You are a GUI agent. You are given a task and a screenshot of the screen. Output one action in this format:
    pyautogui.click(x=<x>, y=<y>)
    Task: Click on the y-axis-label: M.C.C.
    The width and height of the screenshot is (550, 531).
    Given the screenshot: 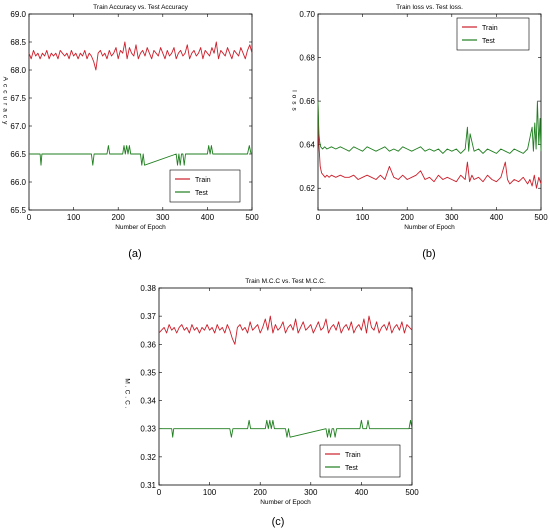 What is the action you would take?
    pyautogui.click(x=127, y=394)
    